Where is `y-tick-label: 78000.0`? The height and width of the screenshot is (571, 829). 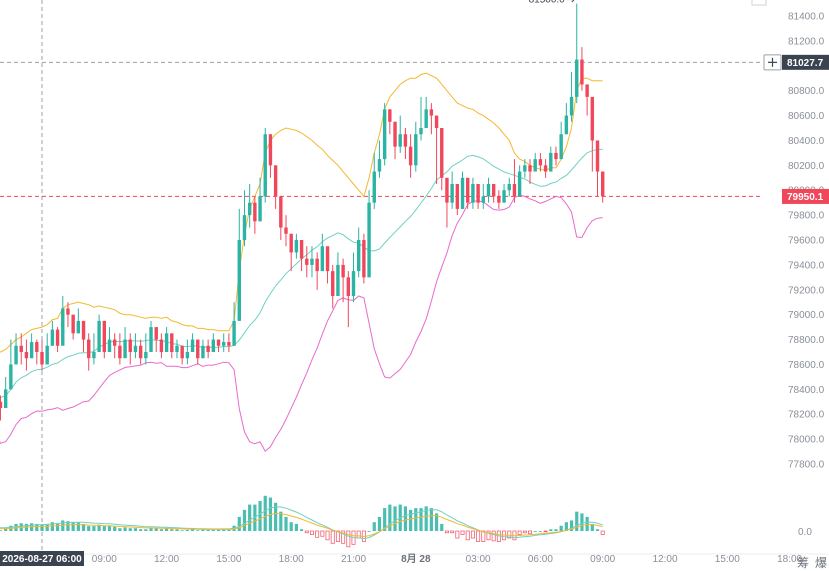 y-tick-label: 78000.0 is located at coordinates (806, 440).